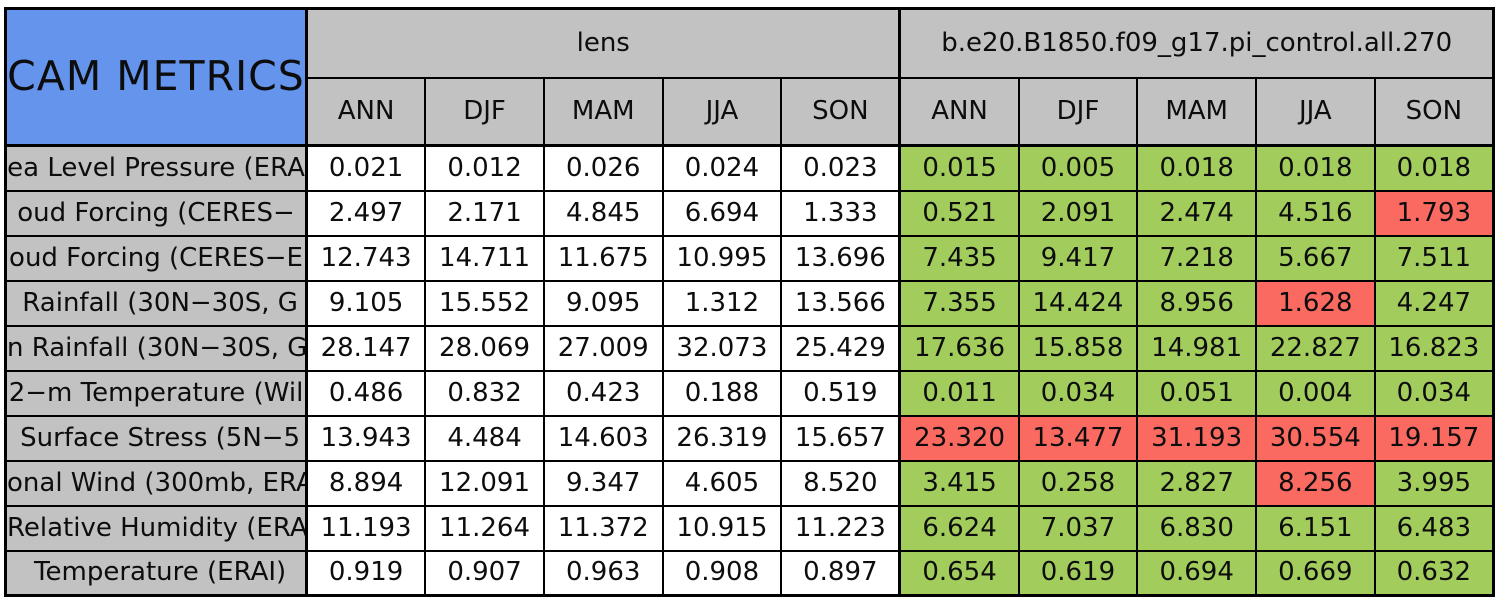 The width and height of the screenshot is (1510, 611). I want to click on control-value-cell: 13.477, so click(1078, 438).